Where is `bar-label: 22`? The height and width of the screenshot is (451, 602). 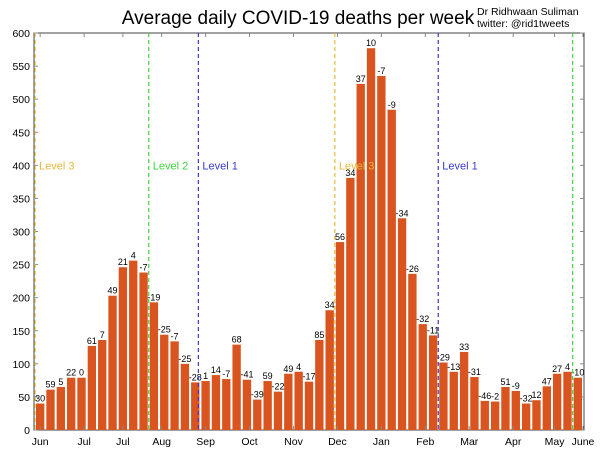 bar-label: 22 is located at coordinates (71, 373).